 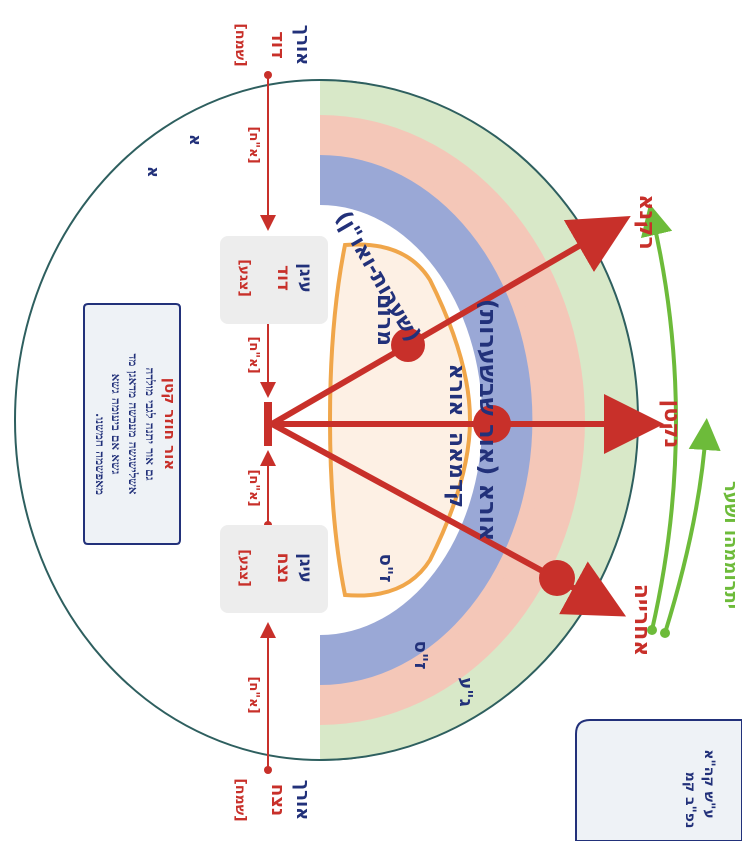 I want to click on panel-line4: מאפשמה חמשנו., so click(x=100, y=454).